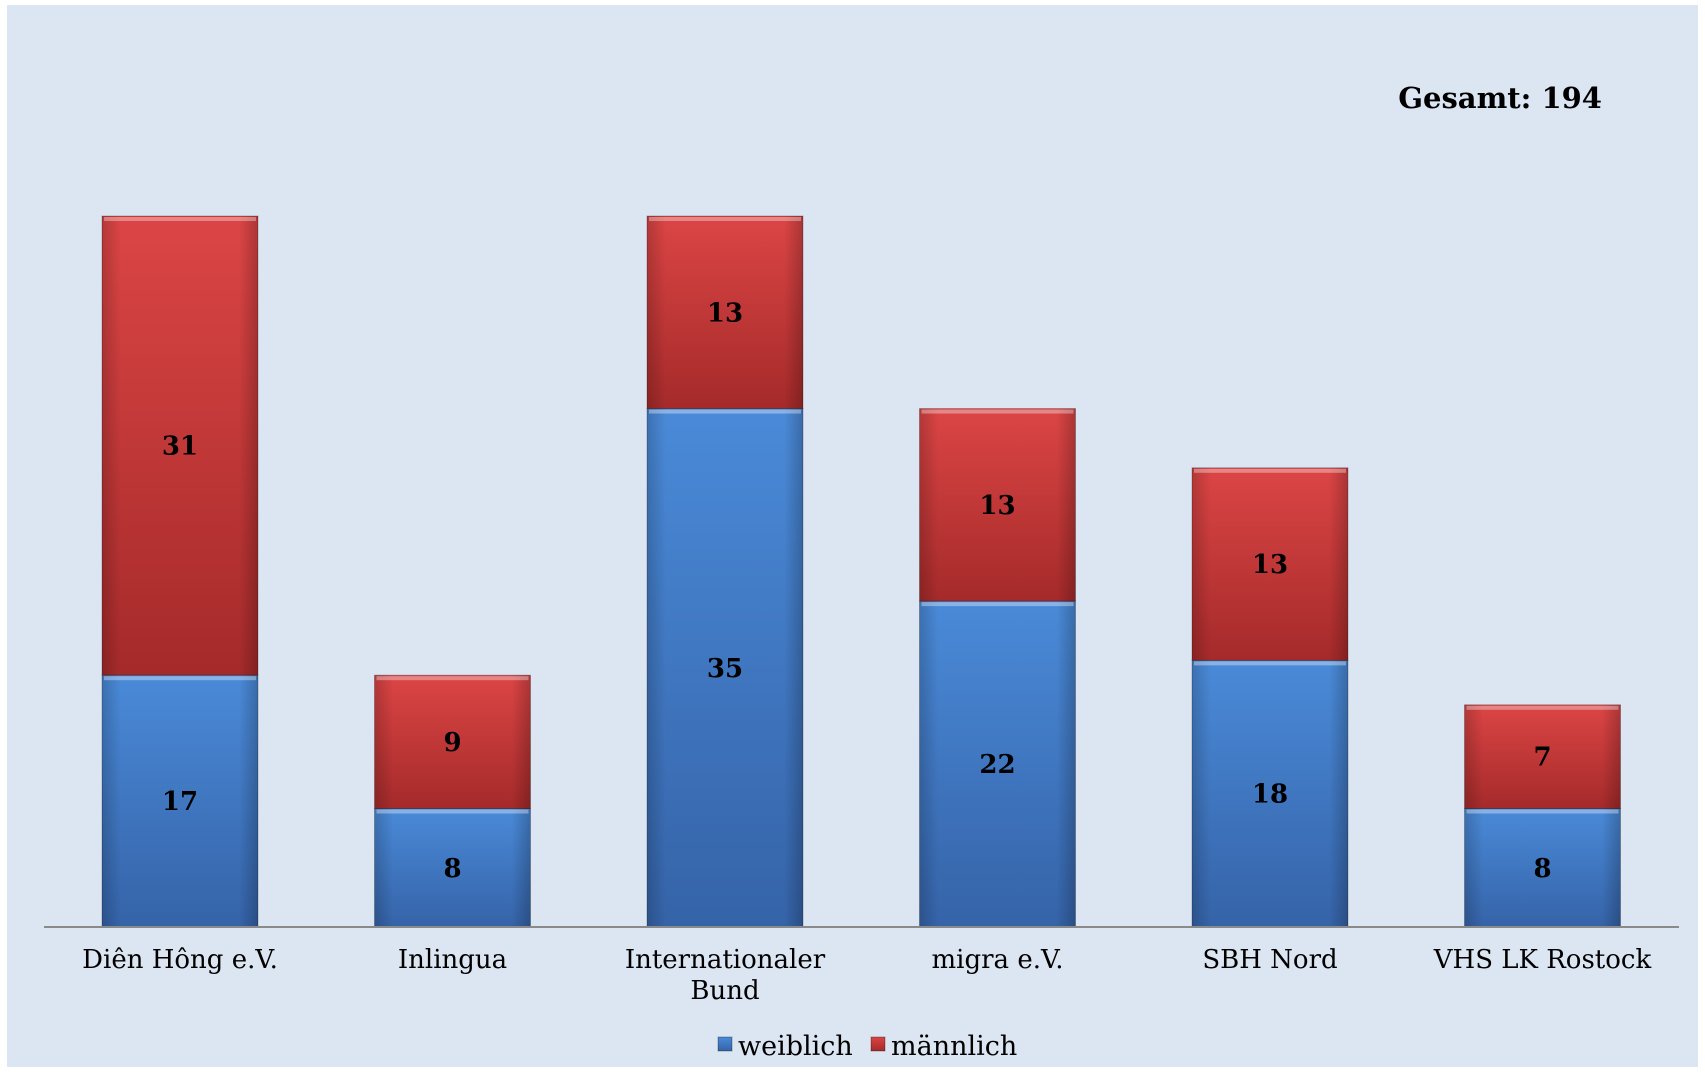 The image size is (1705, 1077). Describe the element at coordinates (725, 219) in the screenshot. I see `bar-highlight-männlich-3` at that location.